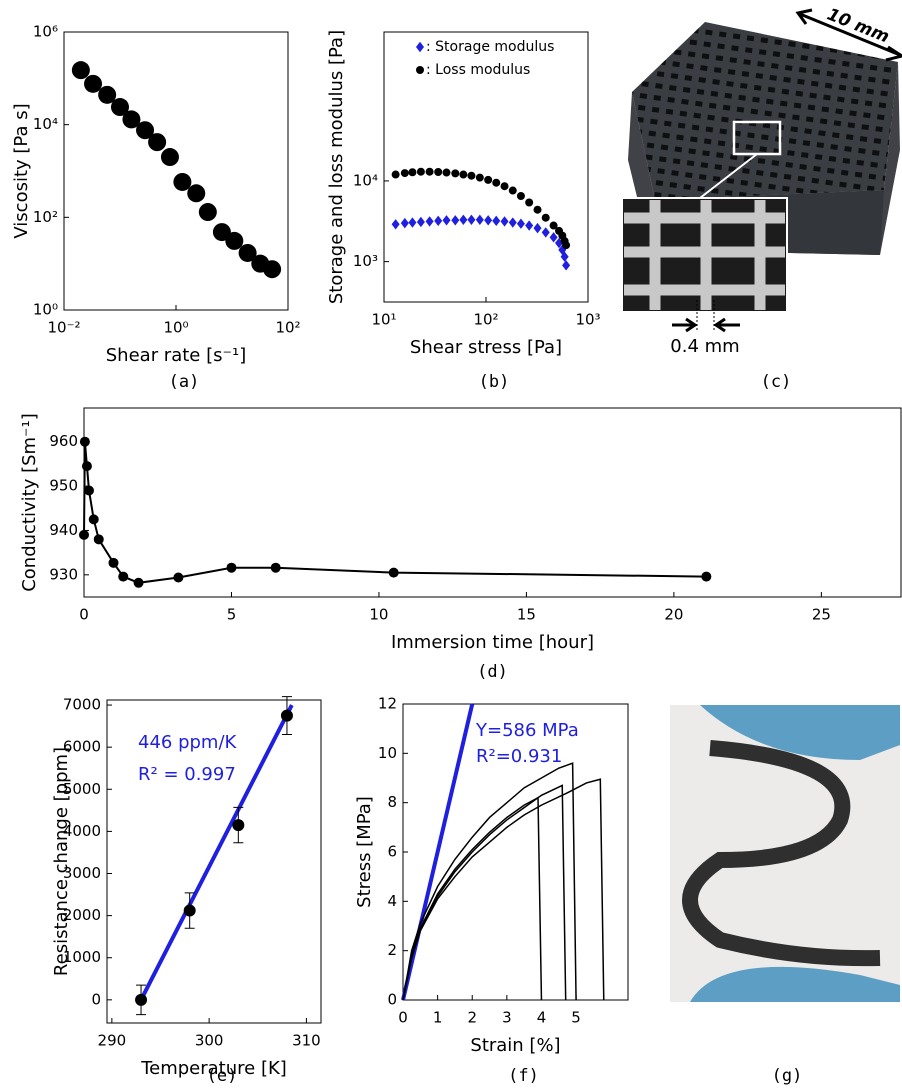 This screenshot has height=1089, width=902. I want to click on y-tick-label: 940, so click(63, 530).